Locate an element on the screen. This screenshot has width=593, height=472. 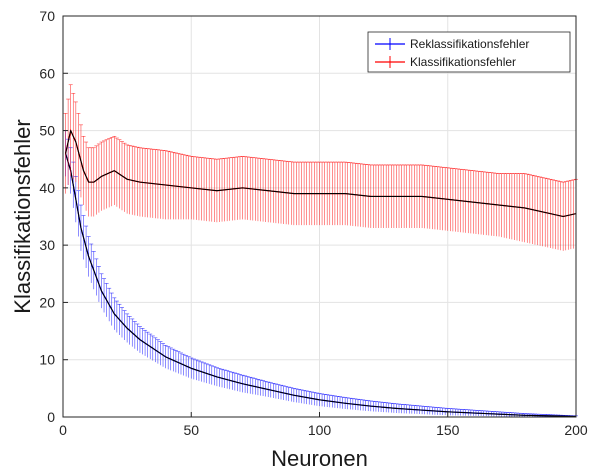
x-tick-label: 200 is located at coordinates (576, 430).